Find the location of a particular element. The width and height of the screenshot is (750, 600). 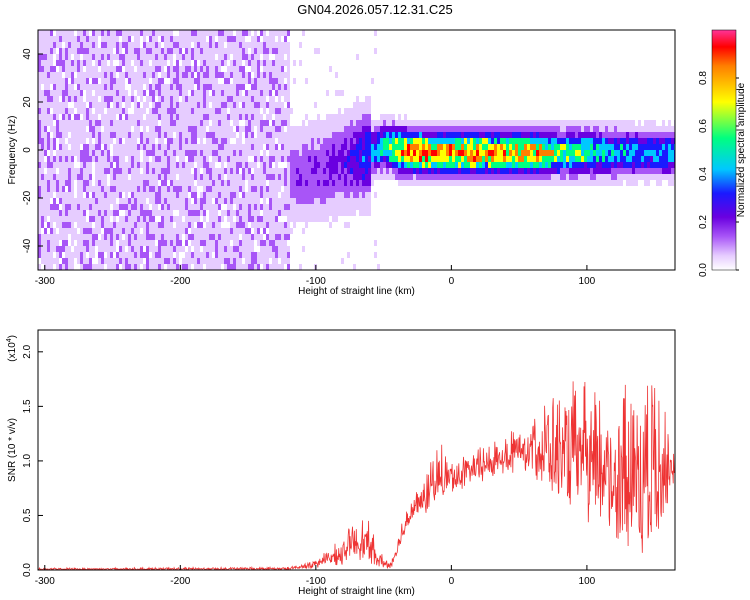

y-axis-label: SNR (10 * v/v) is located at coordinates (12, 450).